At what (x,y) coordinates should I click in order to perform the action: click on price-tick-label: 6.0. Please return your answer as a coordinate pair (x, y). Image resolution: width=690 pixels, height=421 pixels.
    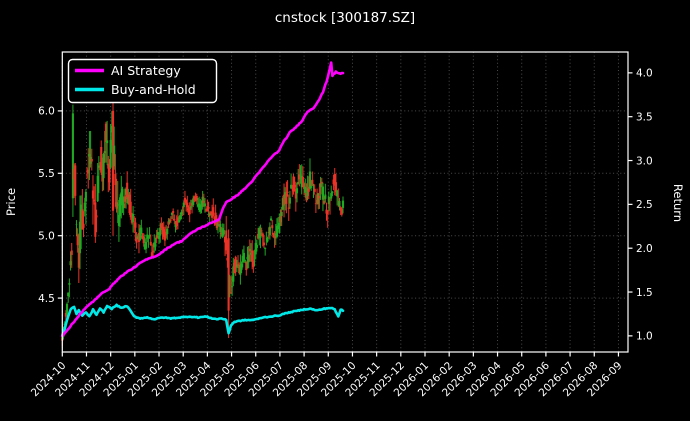
    Looking at the image, I should click on (46, 112).